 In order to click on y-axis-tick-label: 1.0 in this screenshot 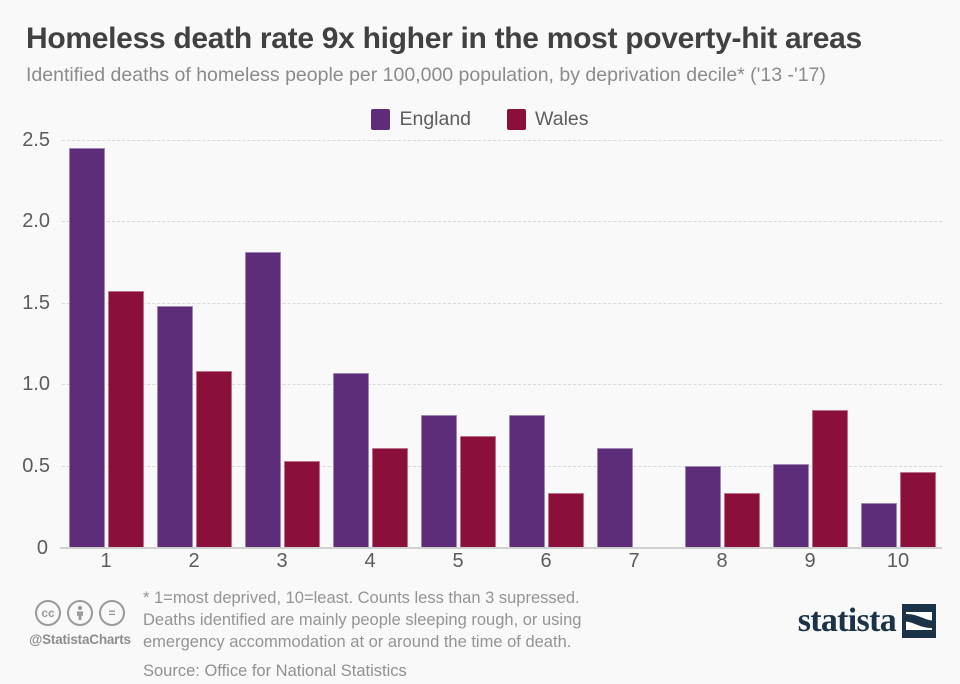, I will do `click(36, 384)`.